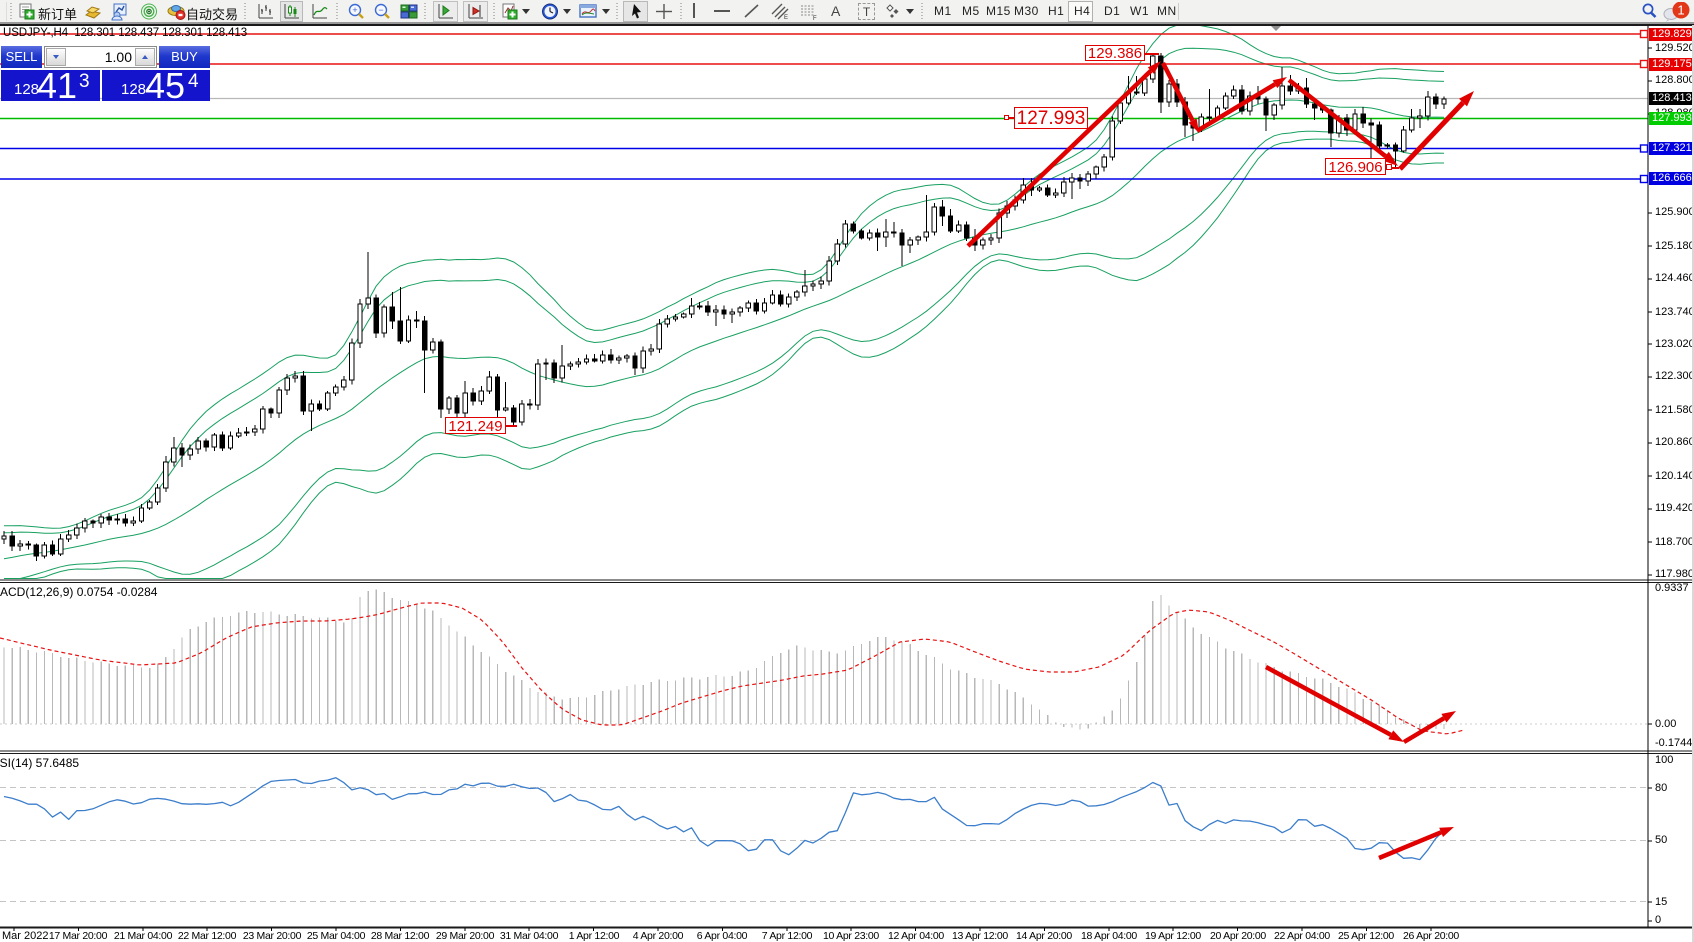 The height and width of the screenshot is (942, 1694). What do you see at coordinates (1680, 10) in the screenshot?
I see `svg-text: 1` at bounding box center [1680, 10].